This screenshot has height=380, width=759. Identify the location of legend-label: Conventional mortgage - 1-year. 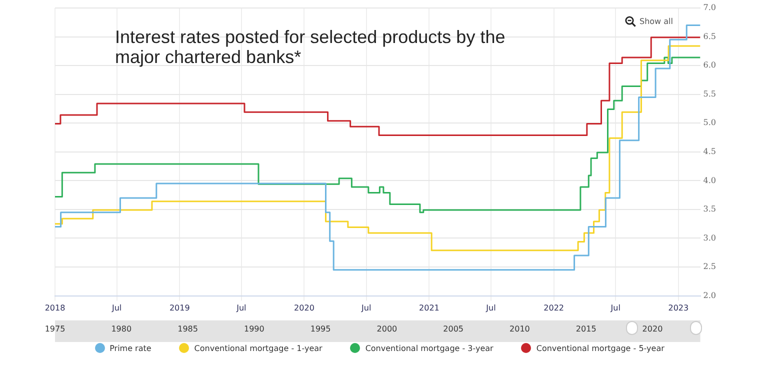
(258, 348).